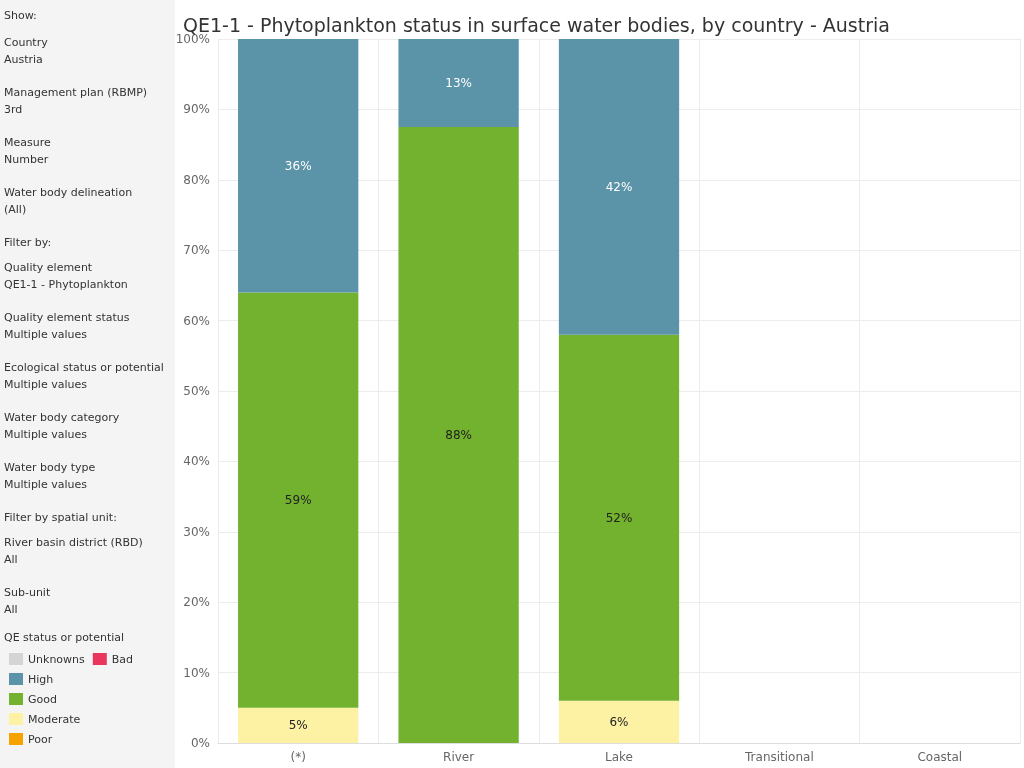  Describe the element at coordinates (196, 672) in the screenshot. I see `y-tick-label: 10%` at that location.